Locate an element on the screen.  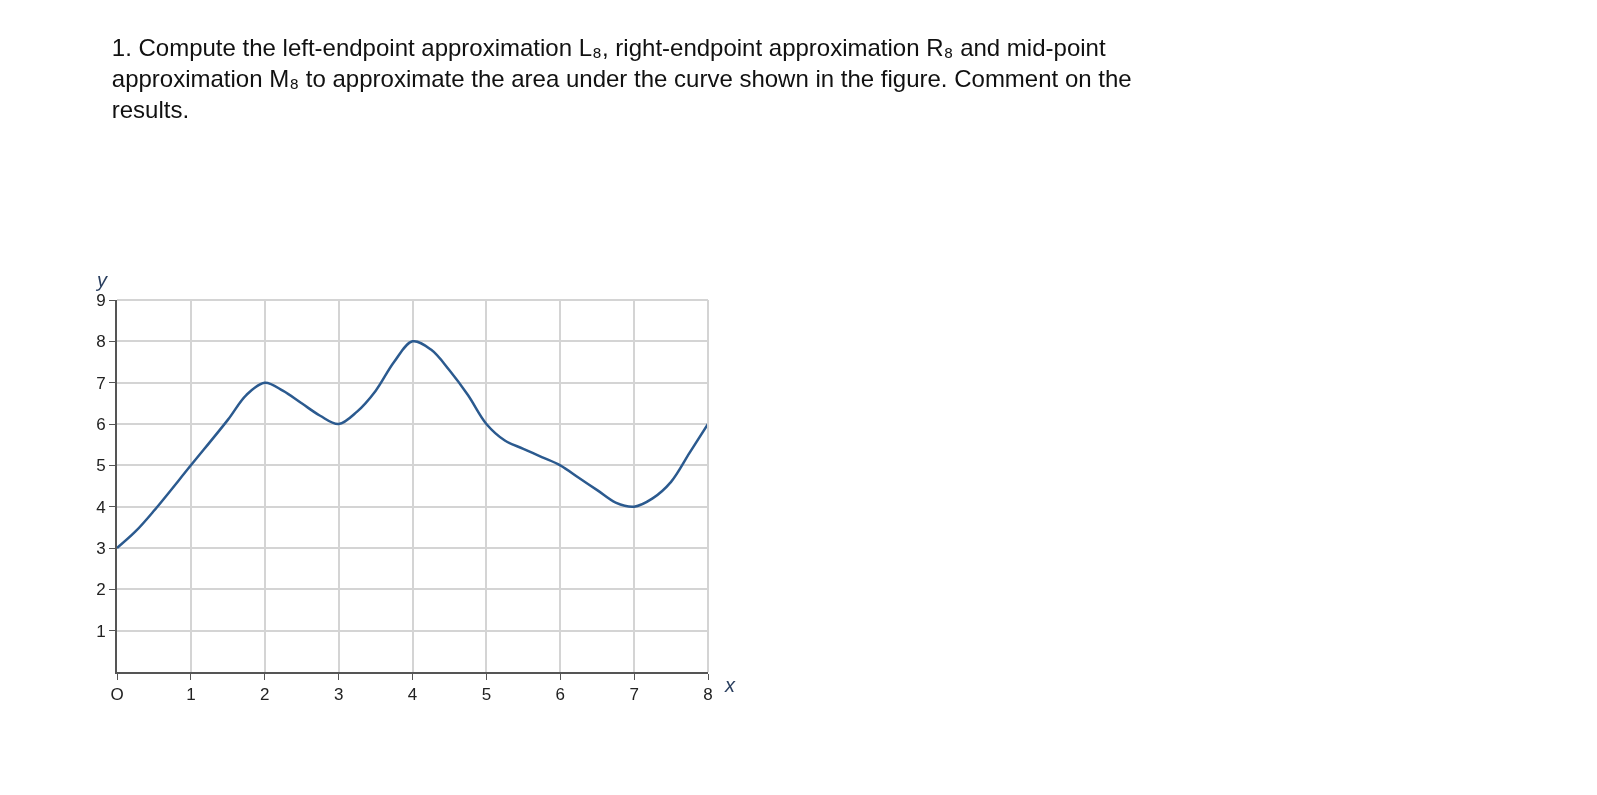
x-tick-label: 8 is located at coordinates (708, 695).